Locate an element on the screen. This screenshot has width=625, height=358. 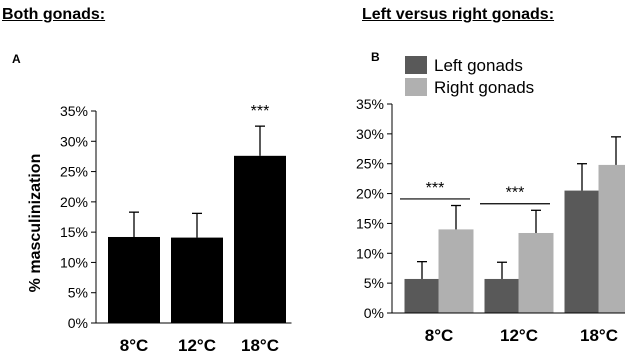
panel-b-category-label: 12°C is located at coordinates (519, 335).